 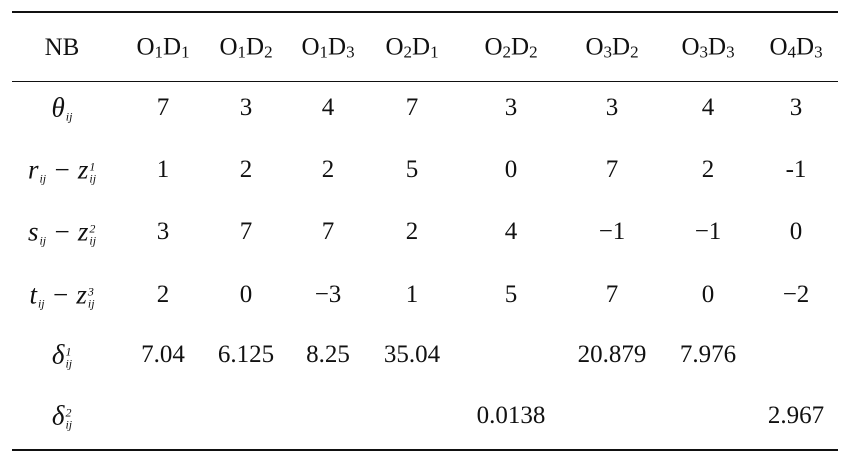 What do you see at coordinates (33, 231) in the screenshot?
I see `text: s` at bounding box center [33, 231].